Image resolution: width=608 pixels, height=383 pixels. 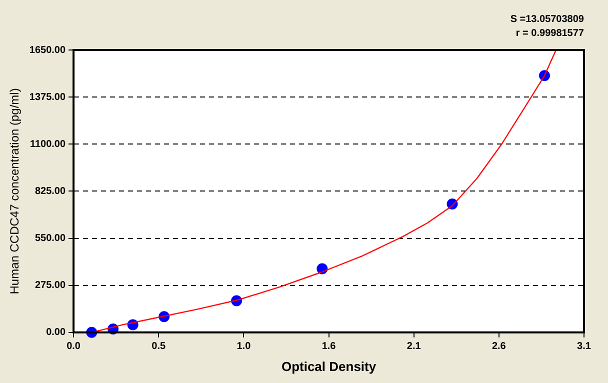 What do you see at coordinates (550, 33) in the screenshot?
I see `text: r = 0.99981577` at bounding box center [550, 33].